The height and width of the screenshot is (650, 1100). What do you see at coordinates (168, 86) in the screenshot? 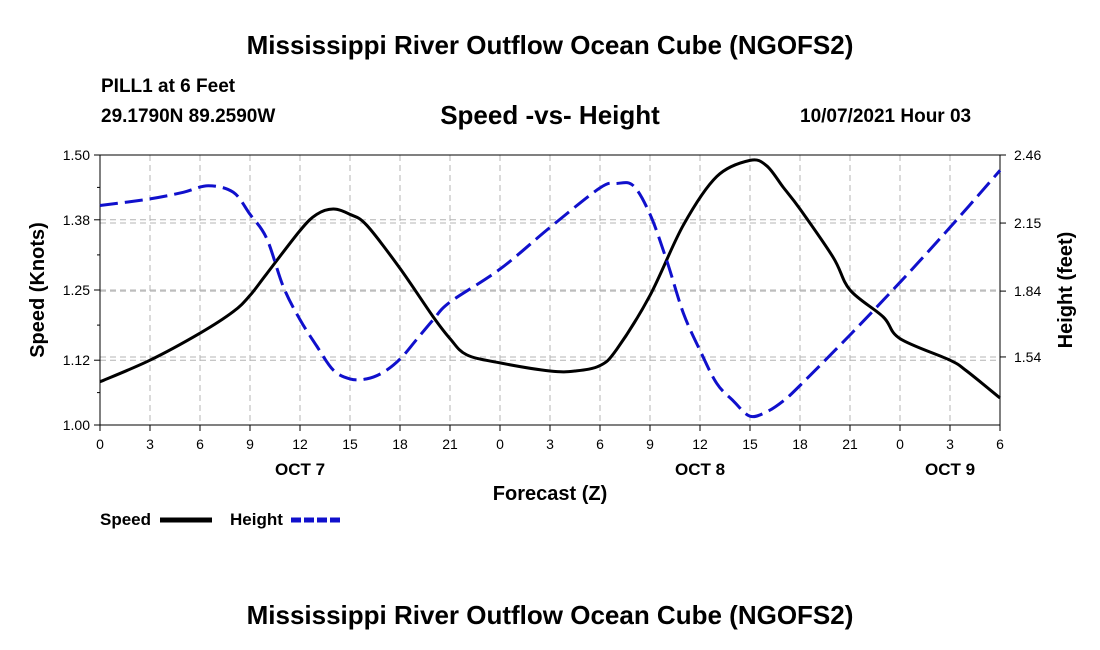
I see `station-label: PILL1 at 6 Feet` at bounding box center [168, 86].